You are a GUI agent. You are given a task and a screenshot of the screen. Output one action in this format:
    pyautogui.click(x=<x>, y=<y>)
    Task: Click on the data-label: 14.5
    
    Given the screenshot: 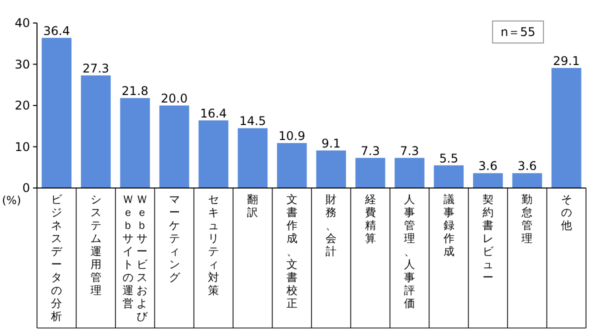 What is the action you would take?
    pyautogui.click(x=252, y=121)
    